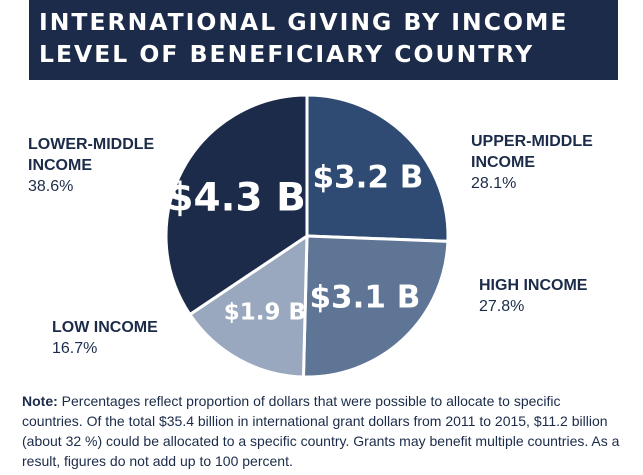 Image resolution: width=643 pixels, height=475 pixels. Describe the element at coordinates (494, 183) in the screenshot. I see `label-upper-middle-income-percent: 28.1%` at that location.